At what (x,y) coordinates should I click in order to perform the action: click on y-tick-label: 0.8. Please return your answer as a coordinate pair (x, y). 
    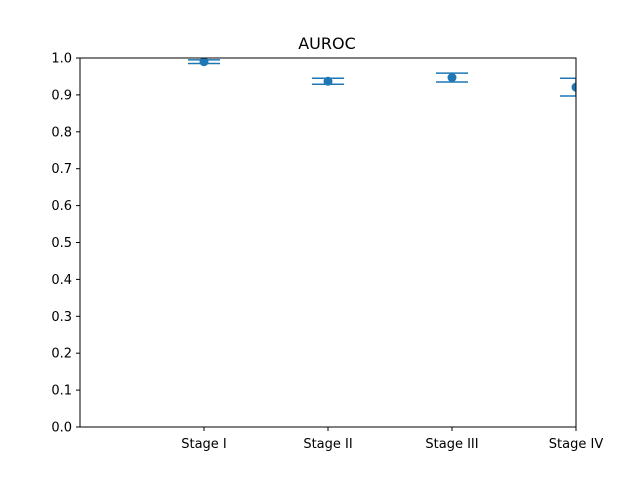
    Looking at the image, I should click on (61, 132).